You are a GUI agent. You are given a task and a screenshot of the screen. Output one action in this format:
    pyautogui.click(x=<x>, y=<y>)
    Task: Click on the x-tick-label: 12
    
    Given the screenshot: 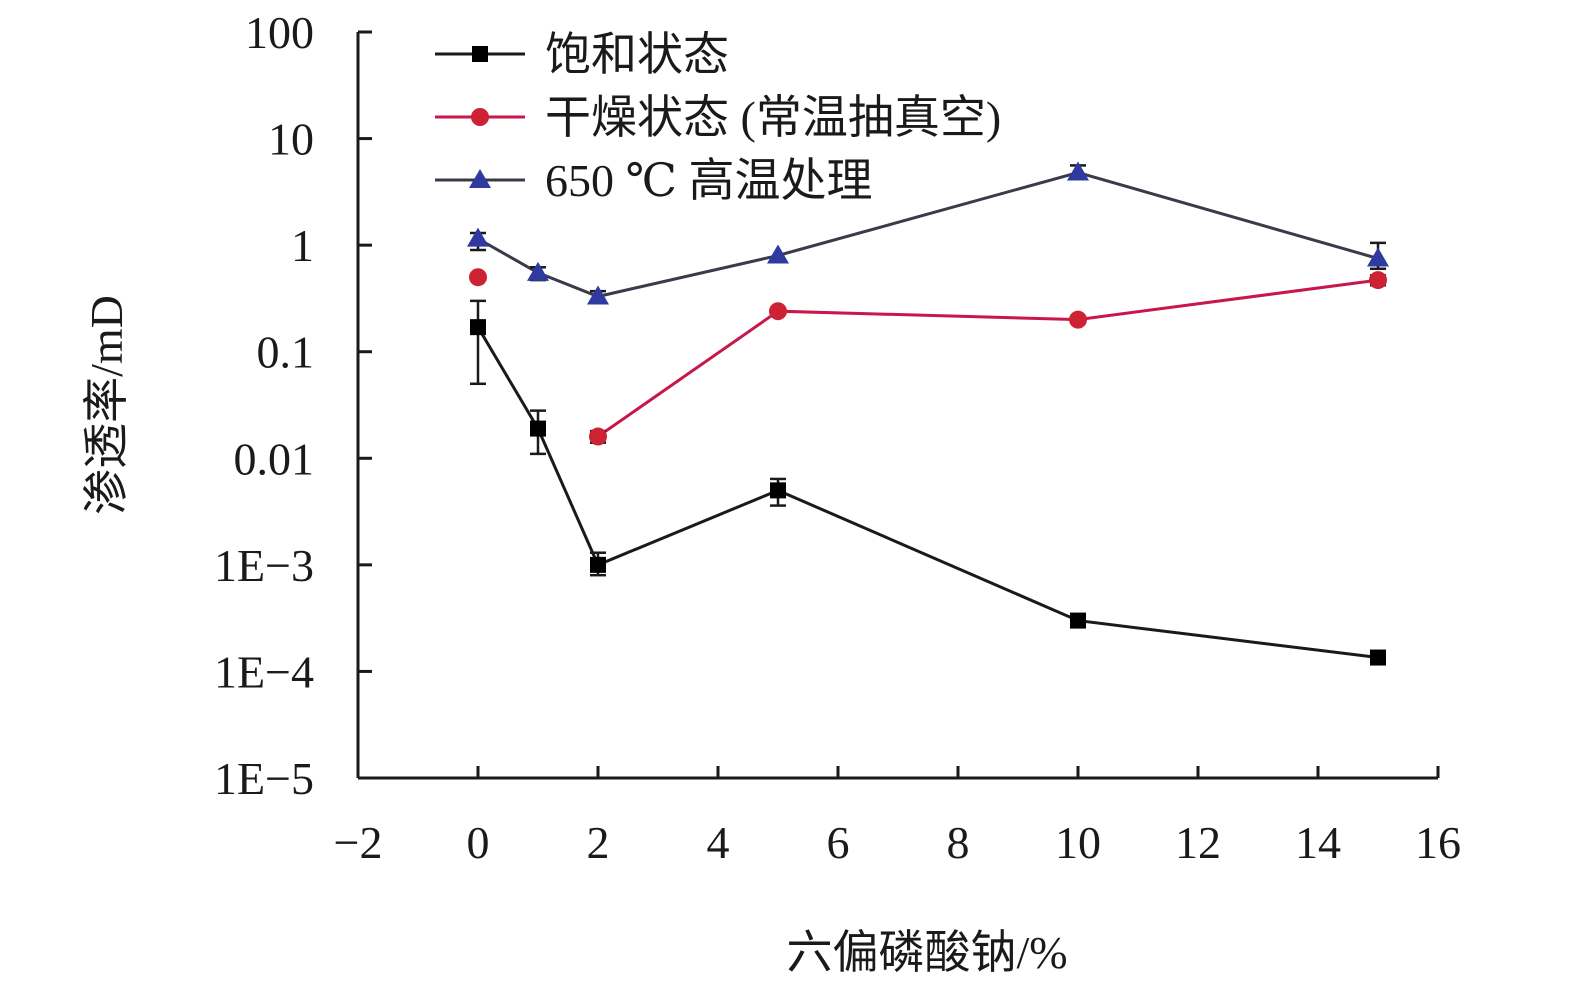 What is the action you would take?
    pyautogui.click(x=1198, y=842)
    